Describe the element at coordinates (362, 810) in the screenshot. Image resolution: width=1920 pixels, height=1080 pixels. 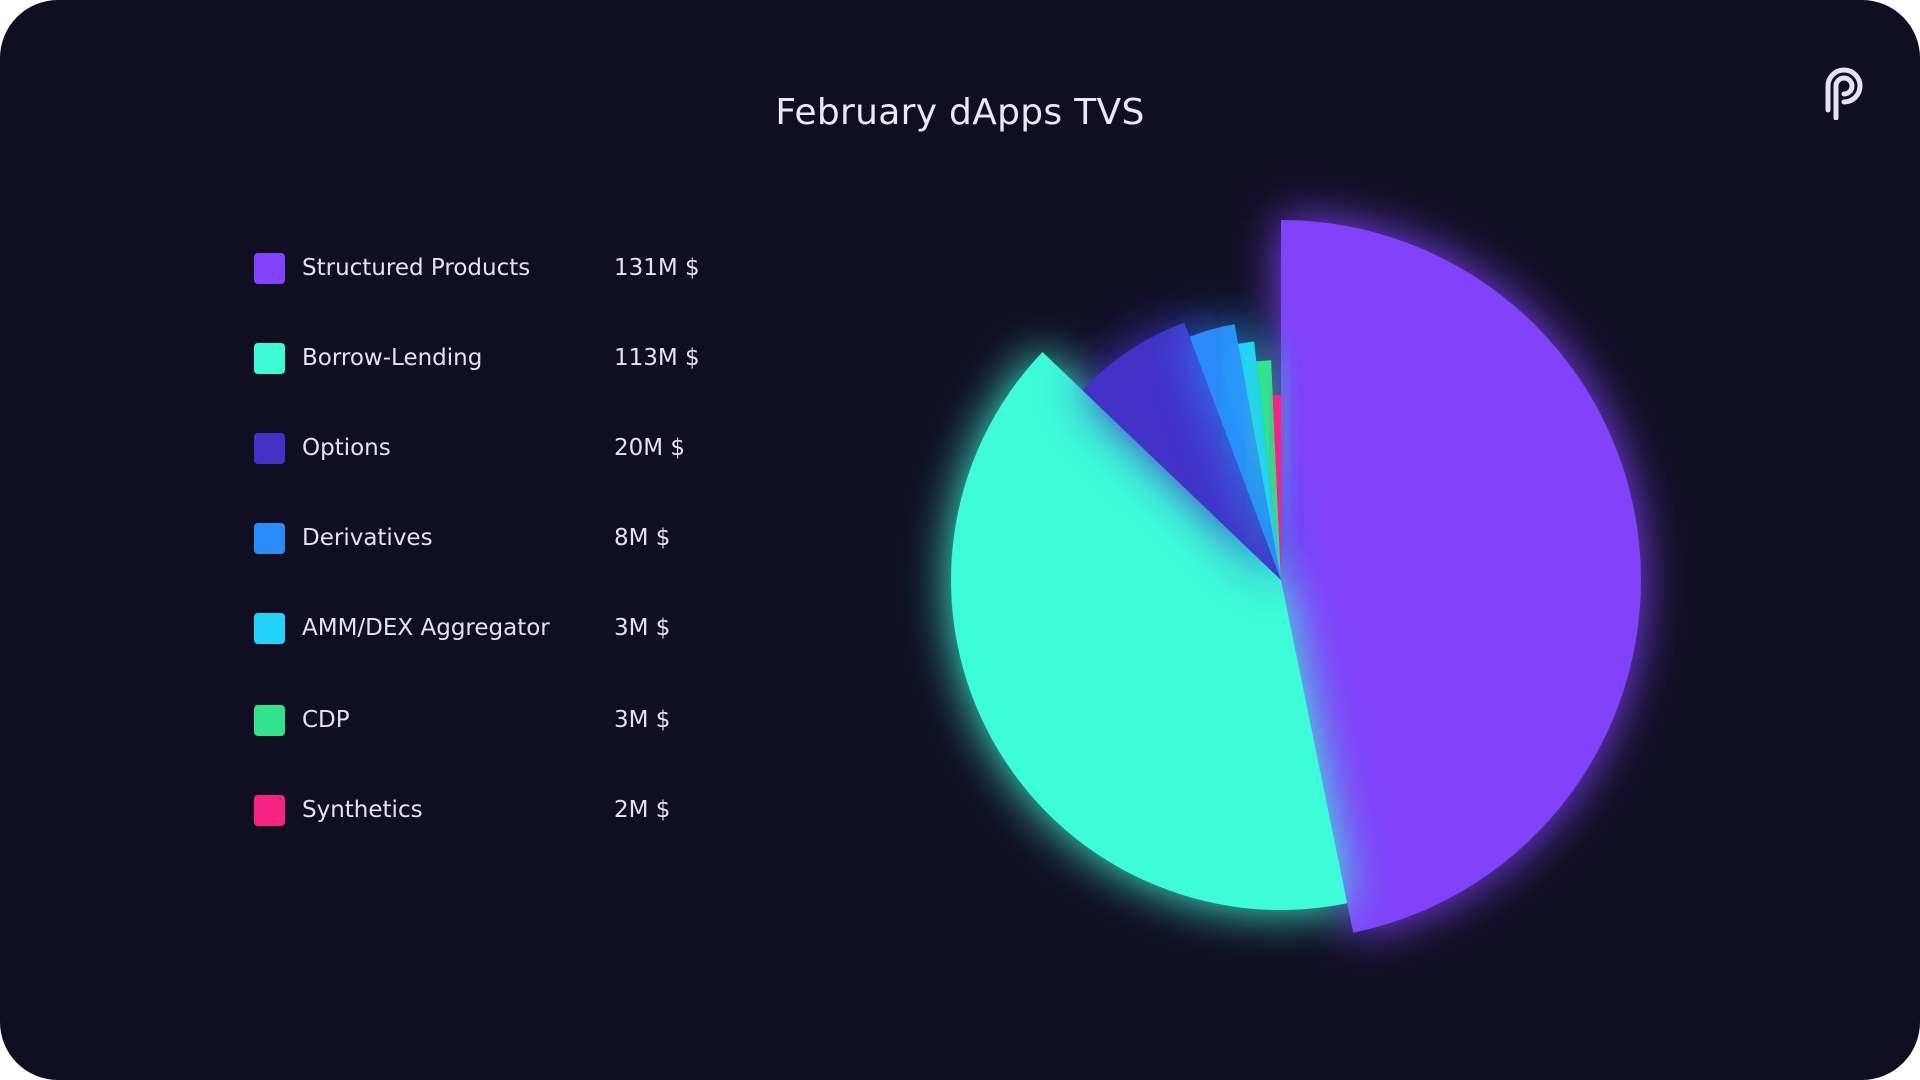
I see `legend-label: Synthetics` at that location.